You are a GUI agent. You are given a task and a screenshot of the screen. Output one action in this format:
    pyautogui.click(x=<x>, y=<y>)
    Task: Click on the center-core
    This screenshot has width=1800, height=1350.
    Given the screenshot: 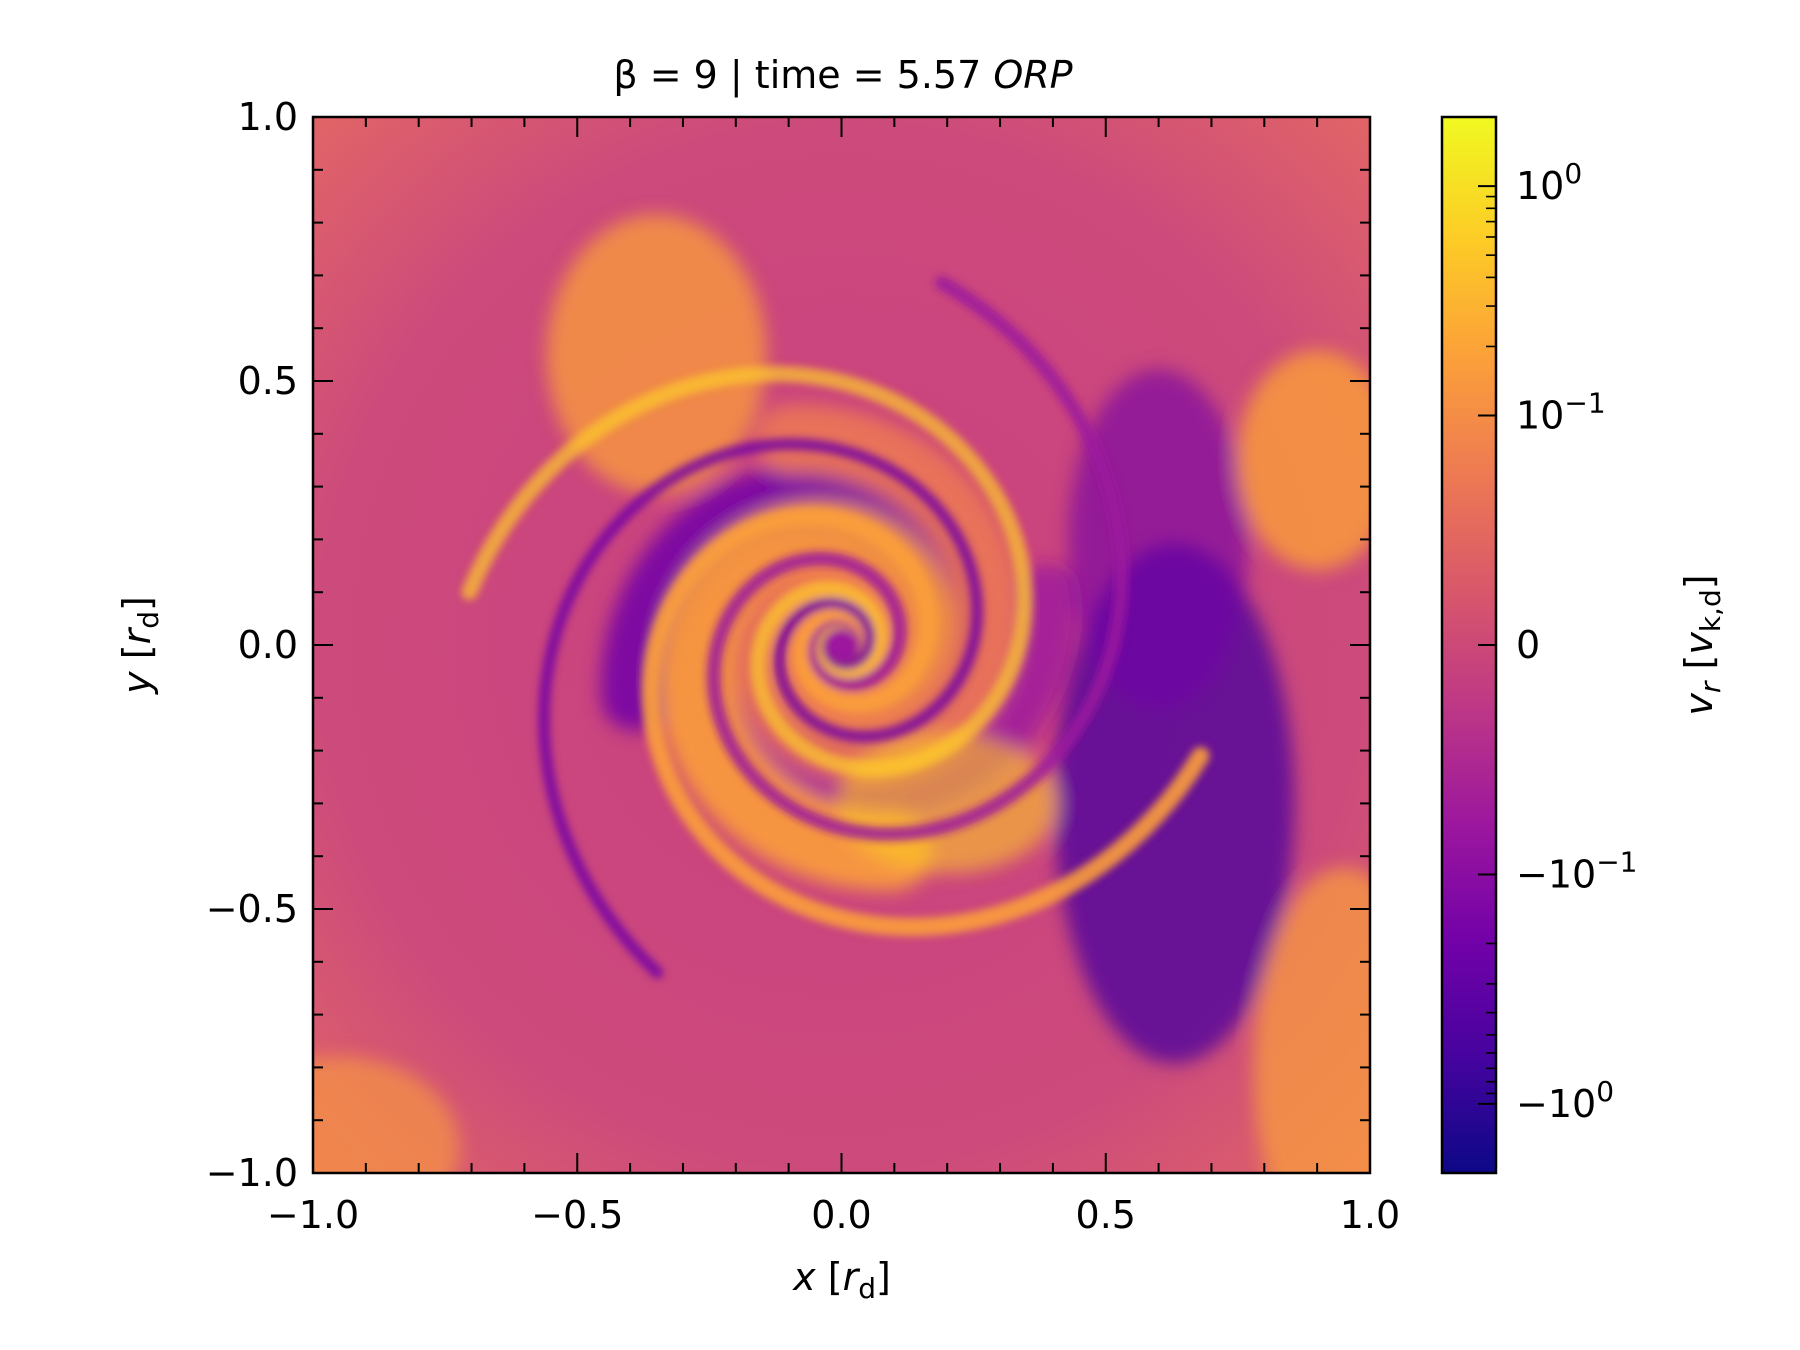 What is the action you would take?
    pyautogui.click(x=841, y=645)
    